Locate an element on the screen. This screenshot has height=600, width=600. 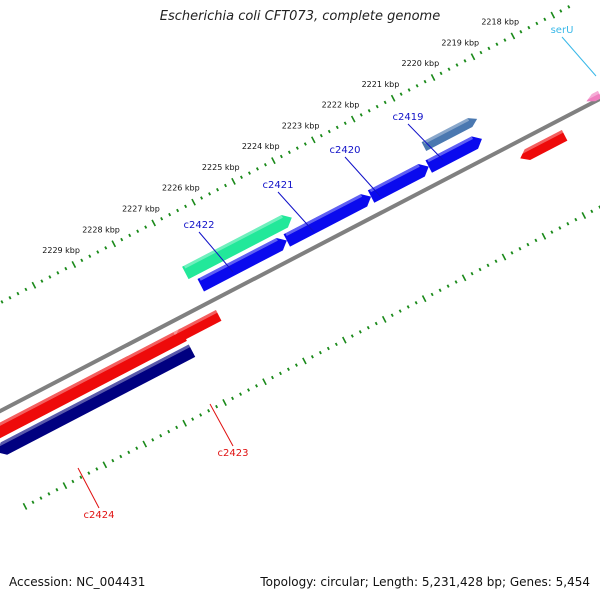
accession-text: Accession: NC_004431 is located at coordinates (77, 582).